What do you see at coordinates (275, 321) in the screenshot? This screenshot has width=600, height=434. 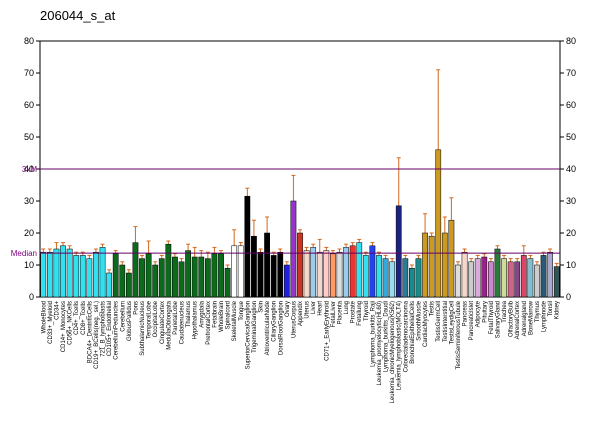 I see `x-tick-label: CiliaryGanglion` at bounding box center [275, 321].